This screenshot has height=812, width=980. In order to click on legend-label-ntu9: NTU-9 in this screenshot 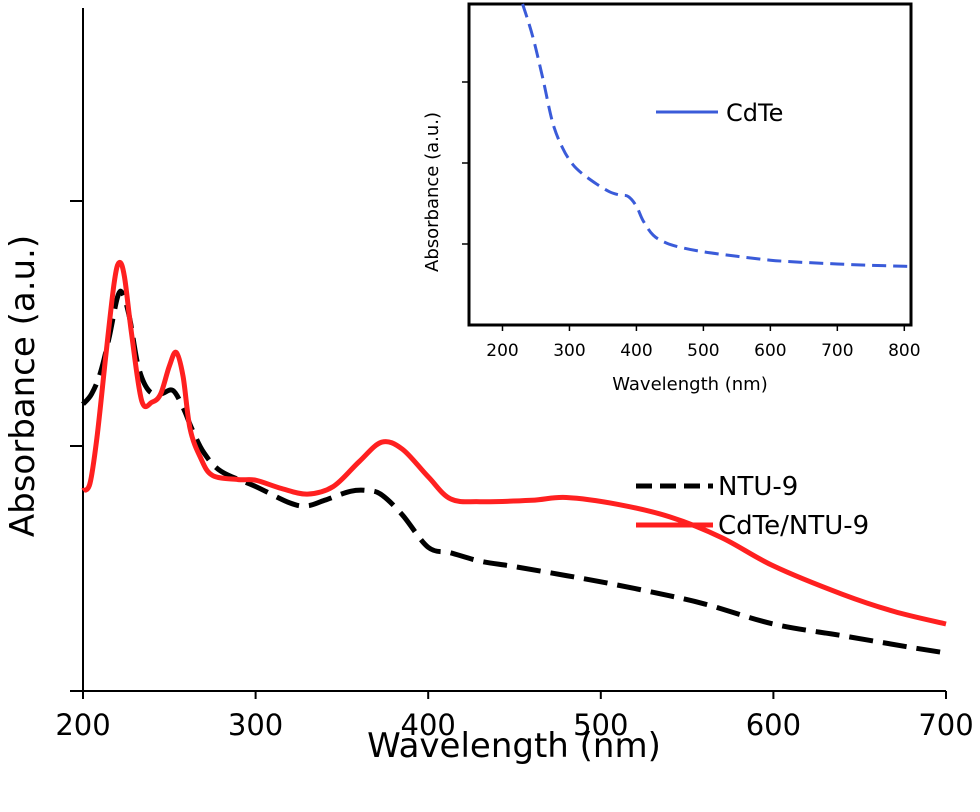, I will do `click(758, 487)`.